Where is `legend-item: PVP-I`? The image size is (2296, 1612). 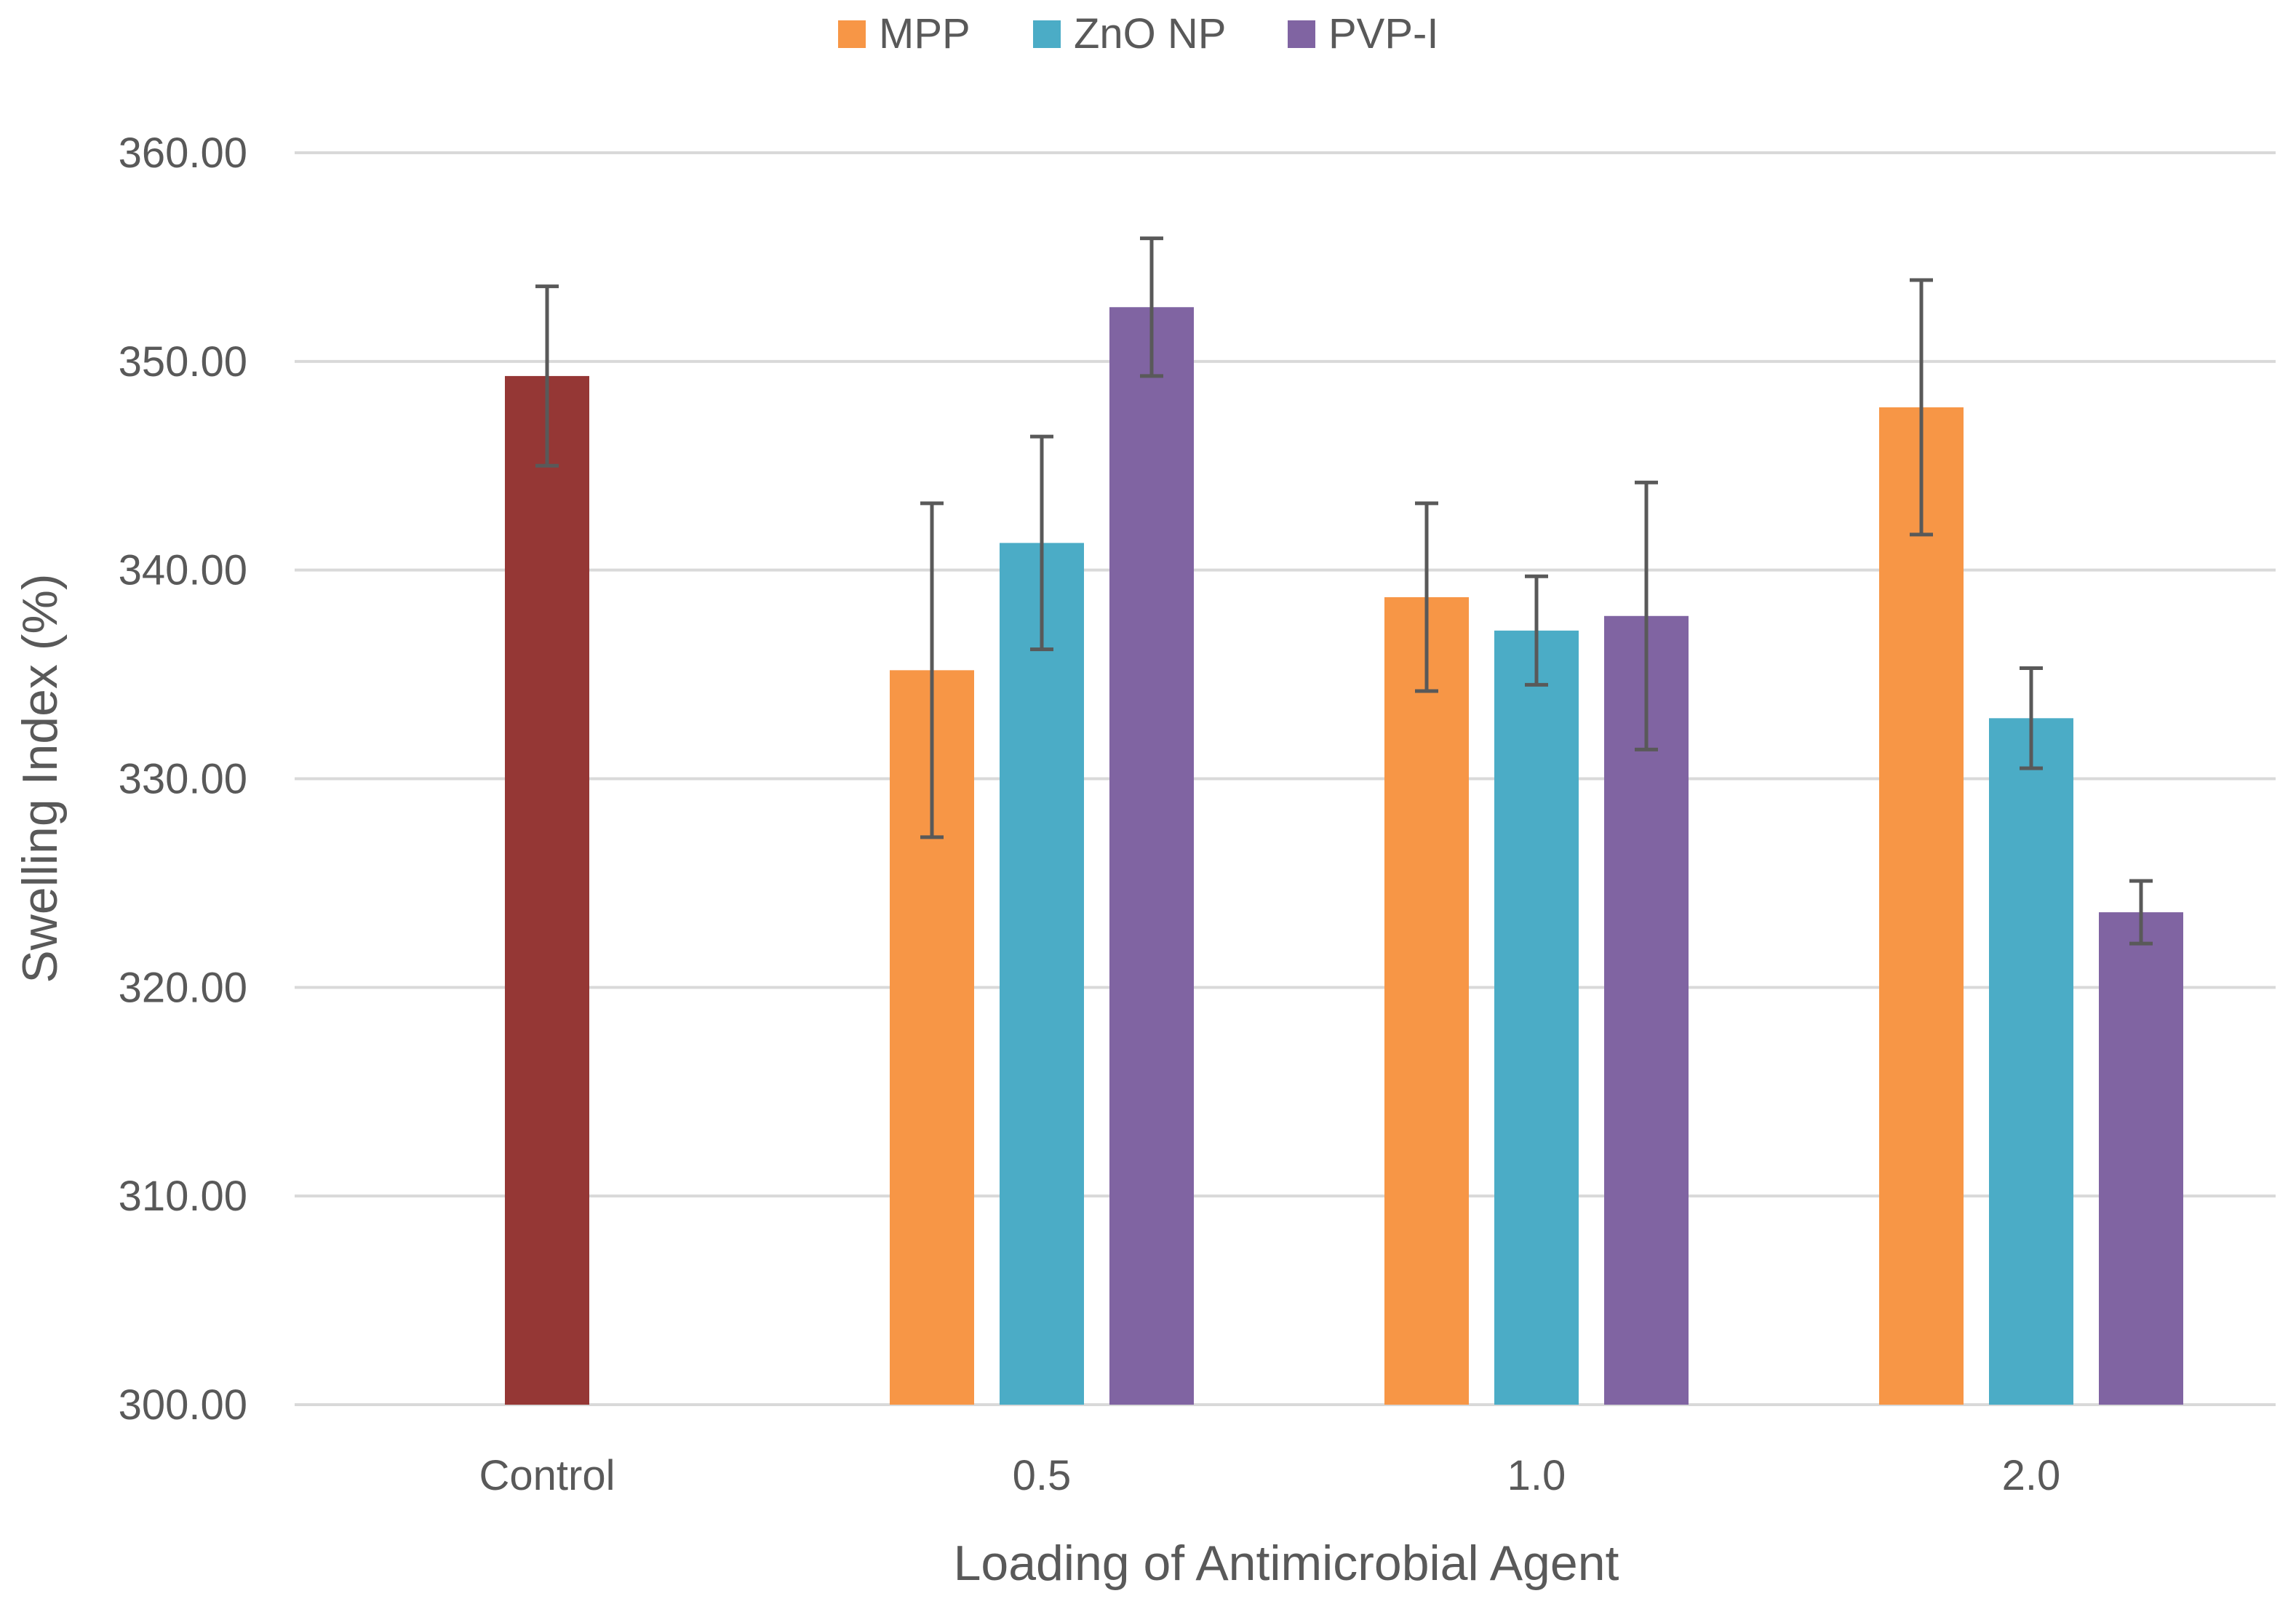
legend-item: PVP-I is located at coordinates (1363, 33).